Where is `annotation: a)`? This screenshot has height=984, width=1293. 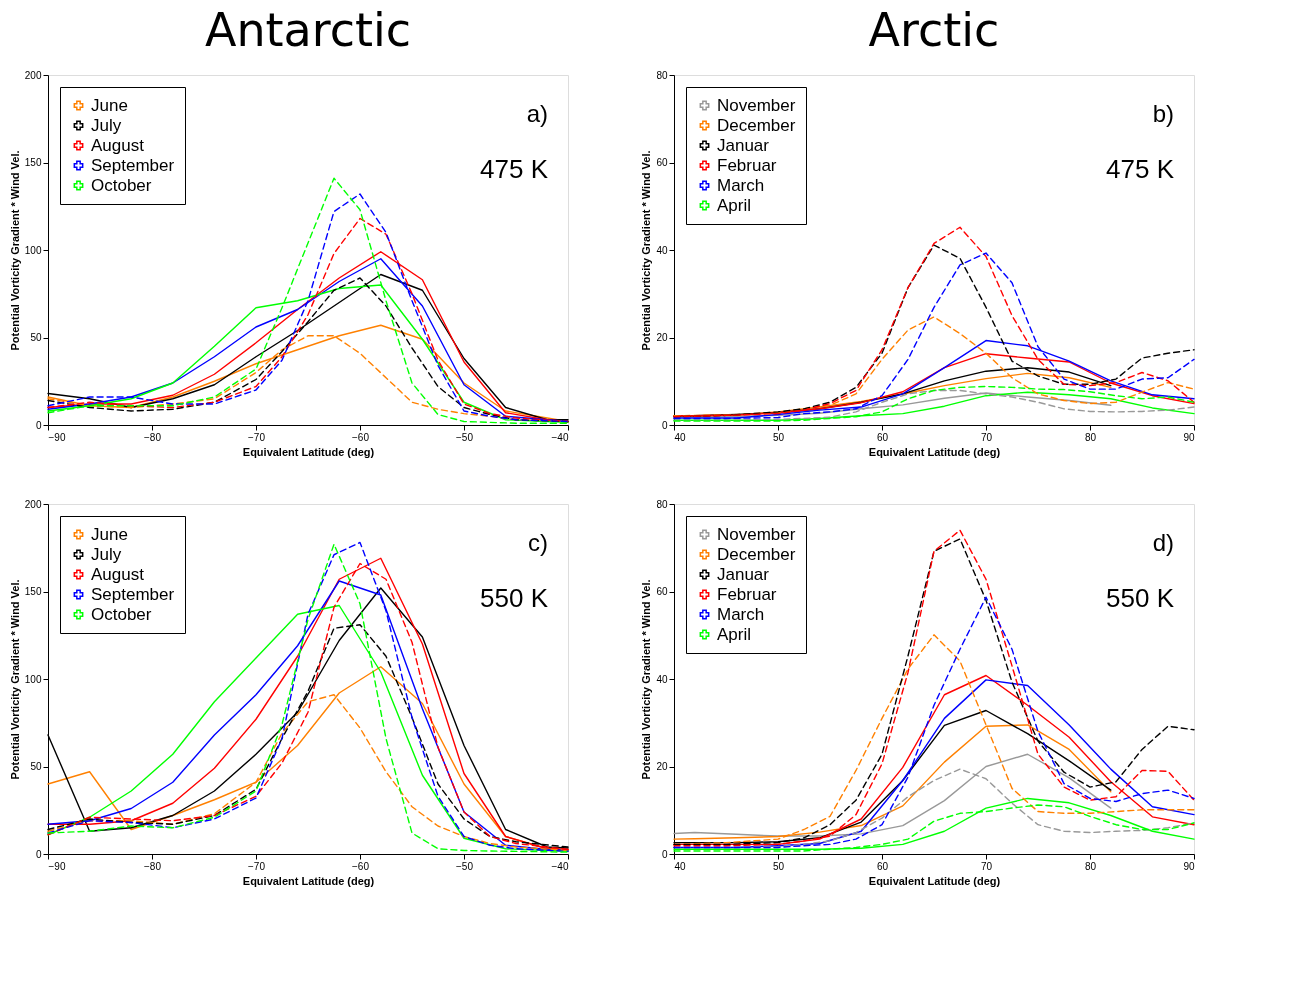
annotation: a) is located at coordinates (537, 113).